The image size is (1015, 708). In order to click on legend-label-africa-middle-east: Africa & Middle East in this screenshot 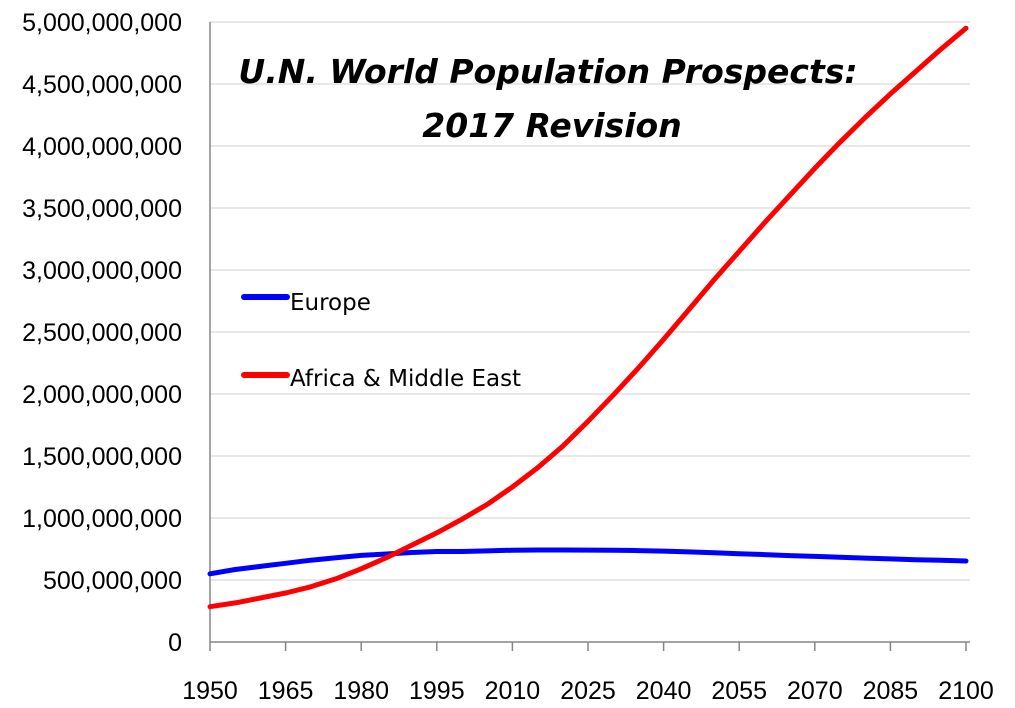, I will do `click(405, 379)`.